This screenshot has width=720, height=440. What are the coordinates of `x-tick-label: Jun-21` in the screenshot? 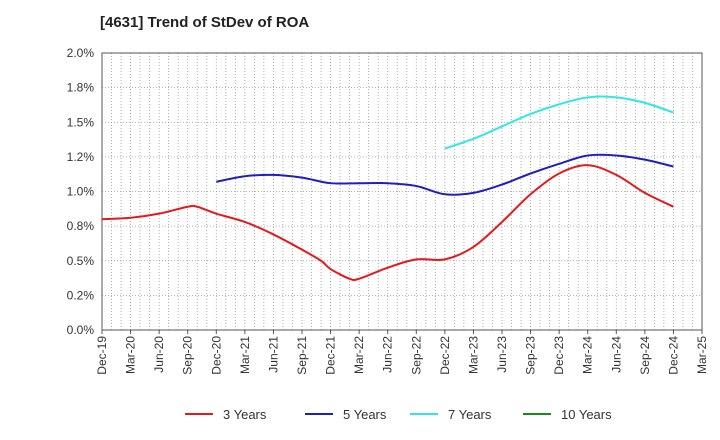 It's located at (273, 354).